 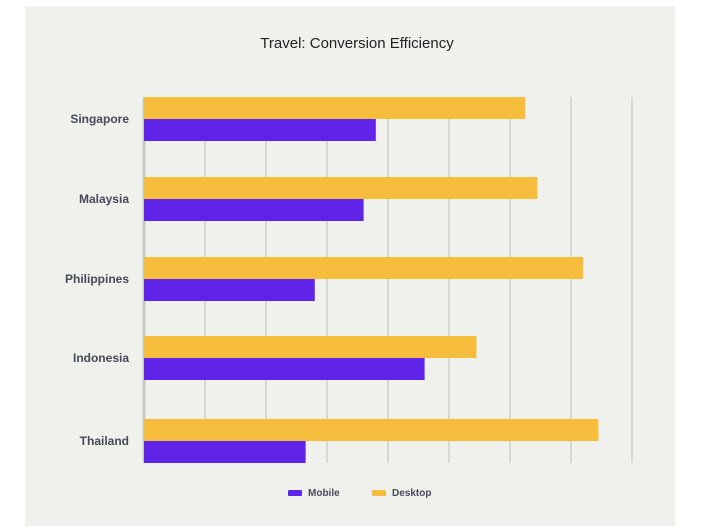 I want to click on legend-item-mobile: Mobile, so click(x=314, y=493).